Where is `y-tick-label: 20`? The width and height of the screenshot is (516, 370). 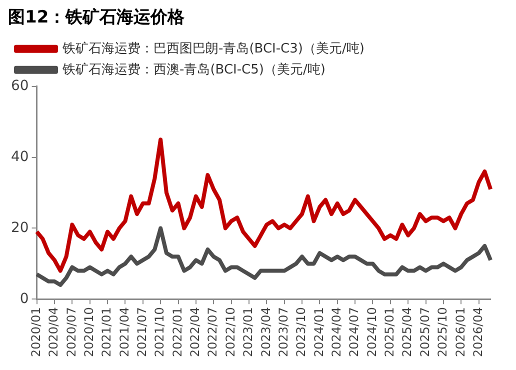
y-tick-label: 20 is located at coordinates (19, 228).